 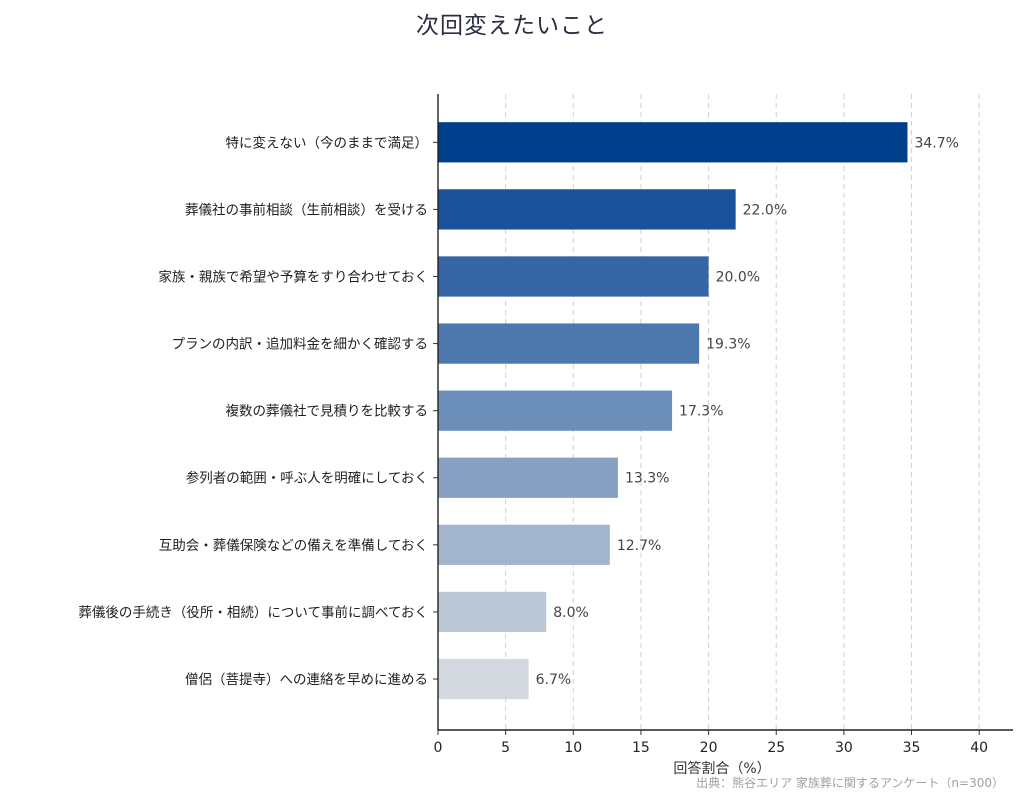 I want to click on x-tick-label: 25, so click(x=776, y=748).